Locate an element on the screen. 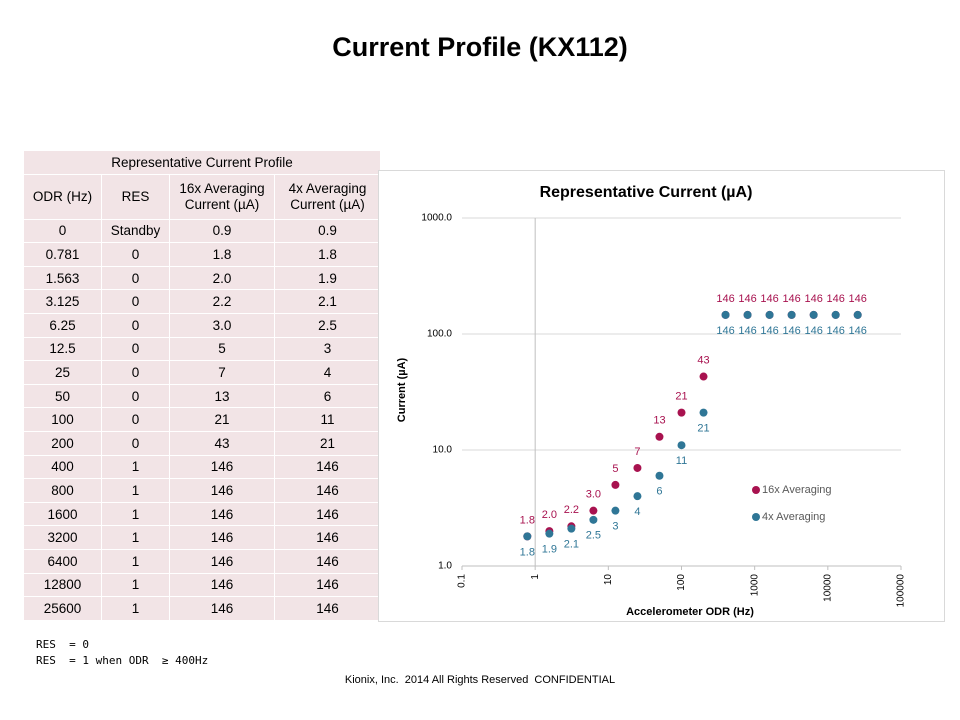 The height and width of the screenshot is (720, 960). x-tick-label: 10 is located at coordinates (608, 580).